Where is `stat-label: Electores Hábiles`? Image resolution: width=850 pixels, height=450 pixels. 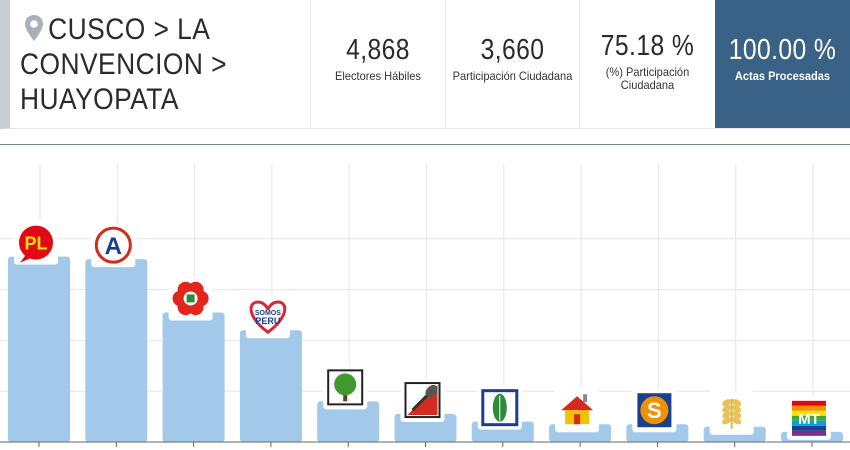
stat-label: Electores Hábiles is located at coordinates (378, 76).